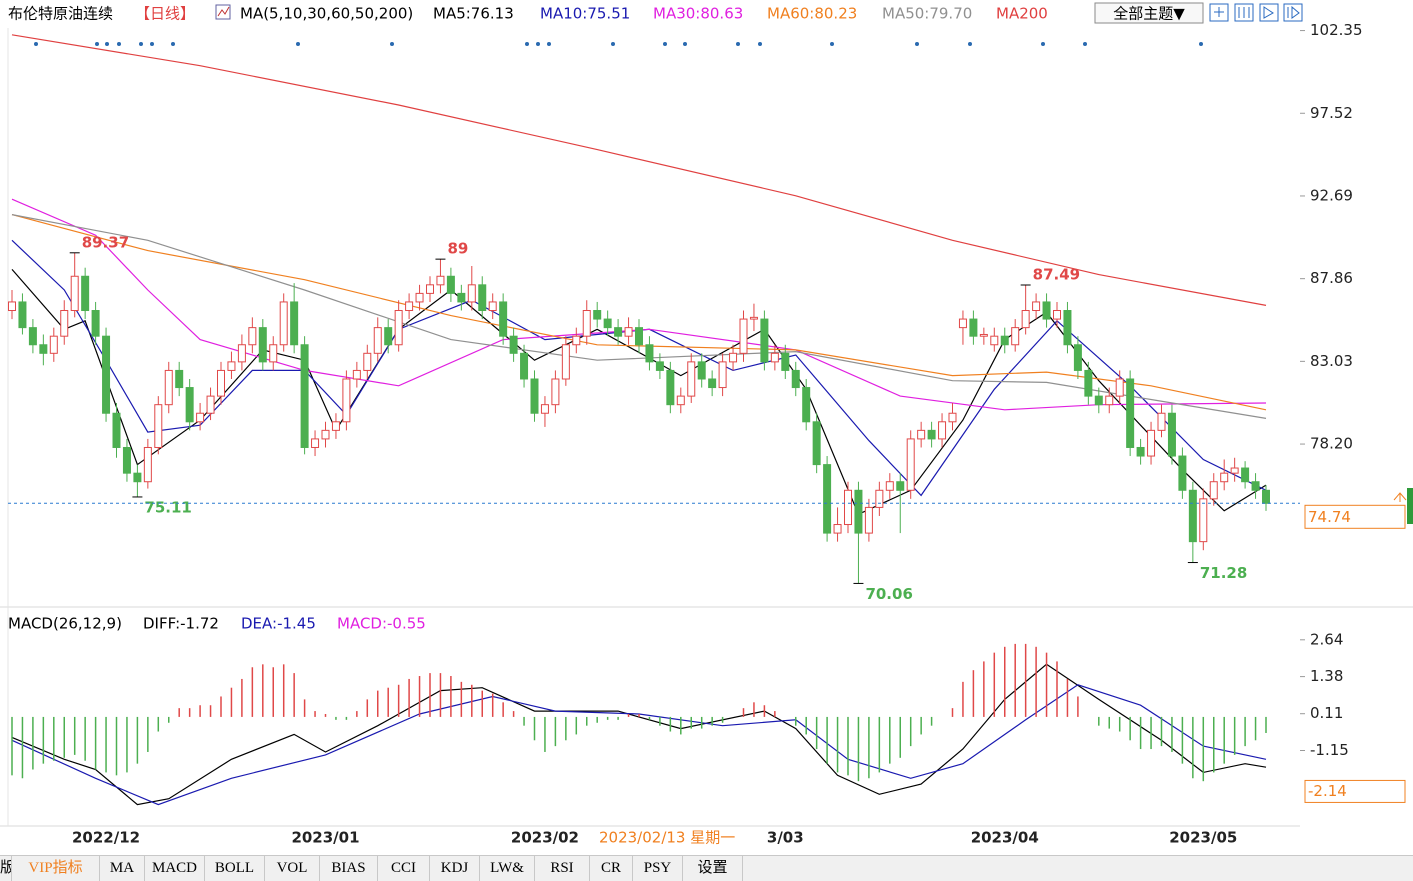  I want to click on indicator-tab: 设置, so click(713, 868).